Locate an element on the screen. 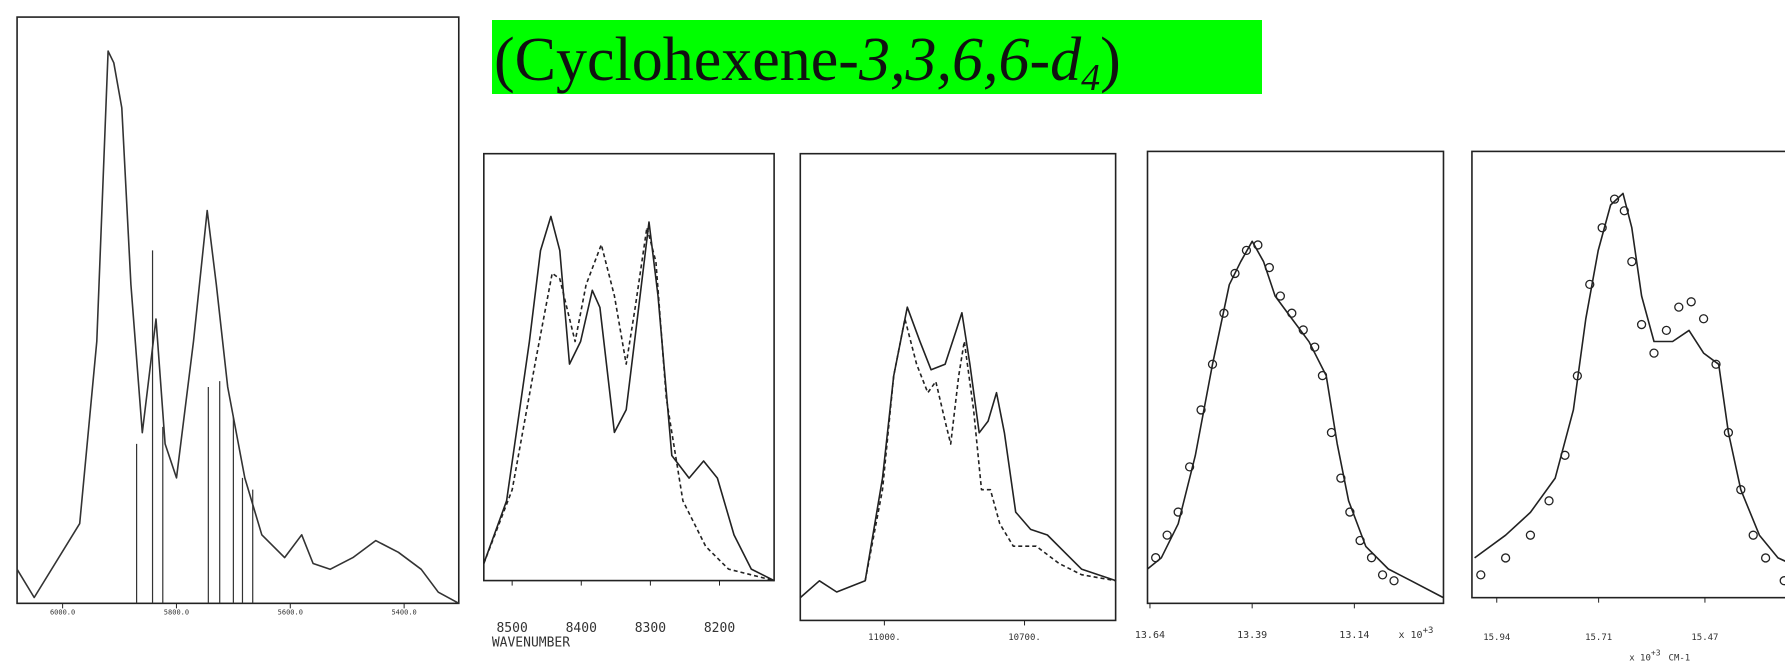 The image size is (1785, 667). x-tick-label: 13.14 is located at coordinates (1354, 635).